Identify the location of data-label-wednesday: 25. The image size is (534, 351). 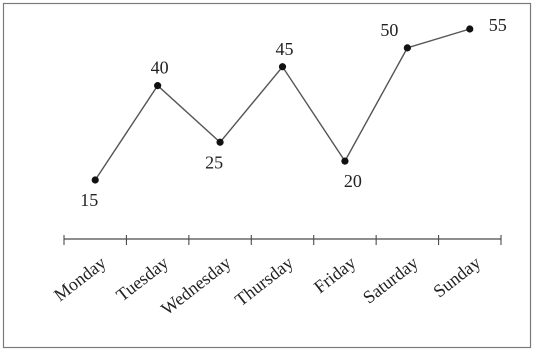
(214, 162).